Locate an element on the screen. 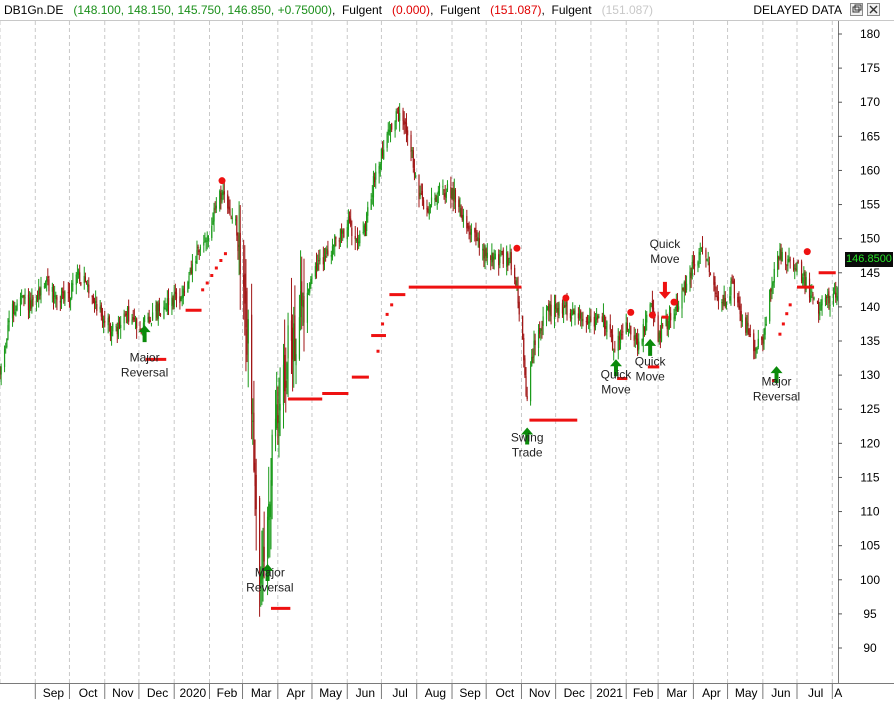 The image size is (894, 701). signal-dot is located at coordinates (631, 312).